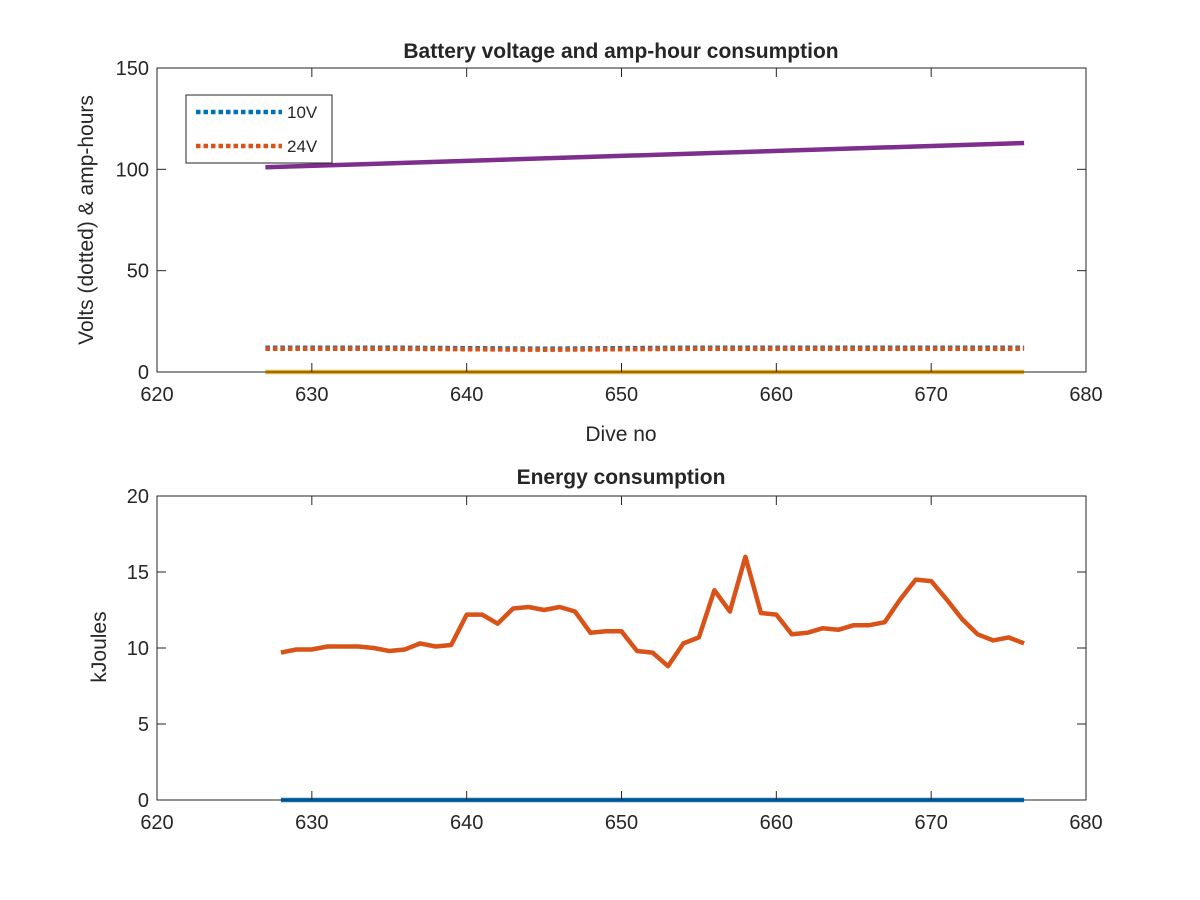  I want to click on y-tick-label: 10, so click(138, 649).